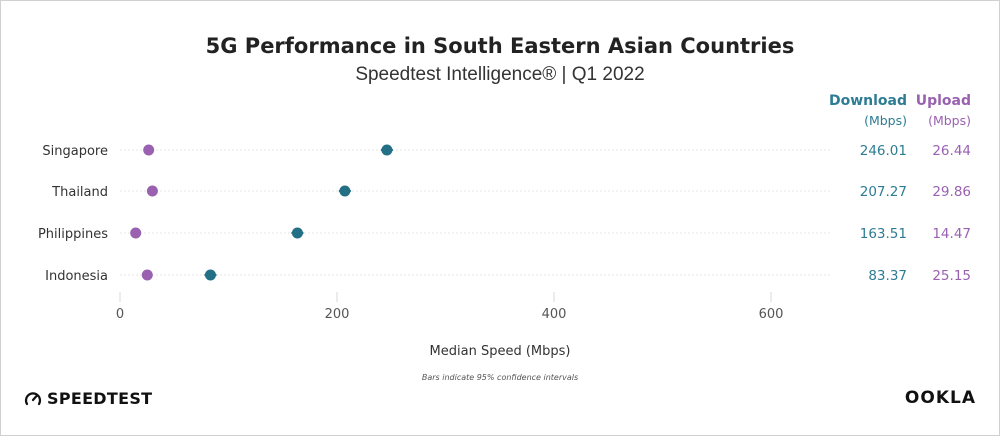 The height and width of the screenshot is (436, 1000). Describe the element at coordinates (554, 314) in the screenshot. I see `x-tick-label: 400` at that location.